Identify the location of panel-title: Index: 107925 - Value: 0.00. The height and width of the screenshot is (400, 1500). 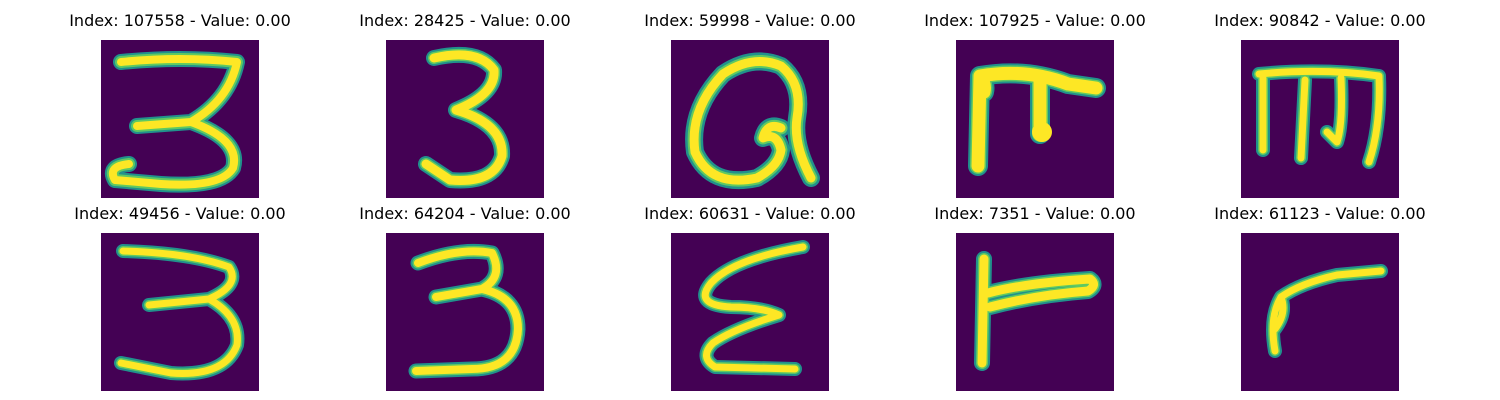
(1035, 20).